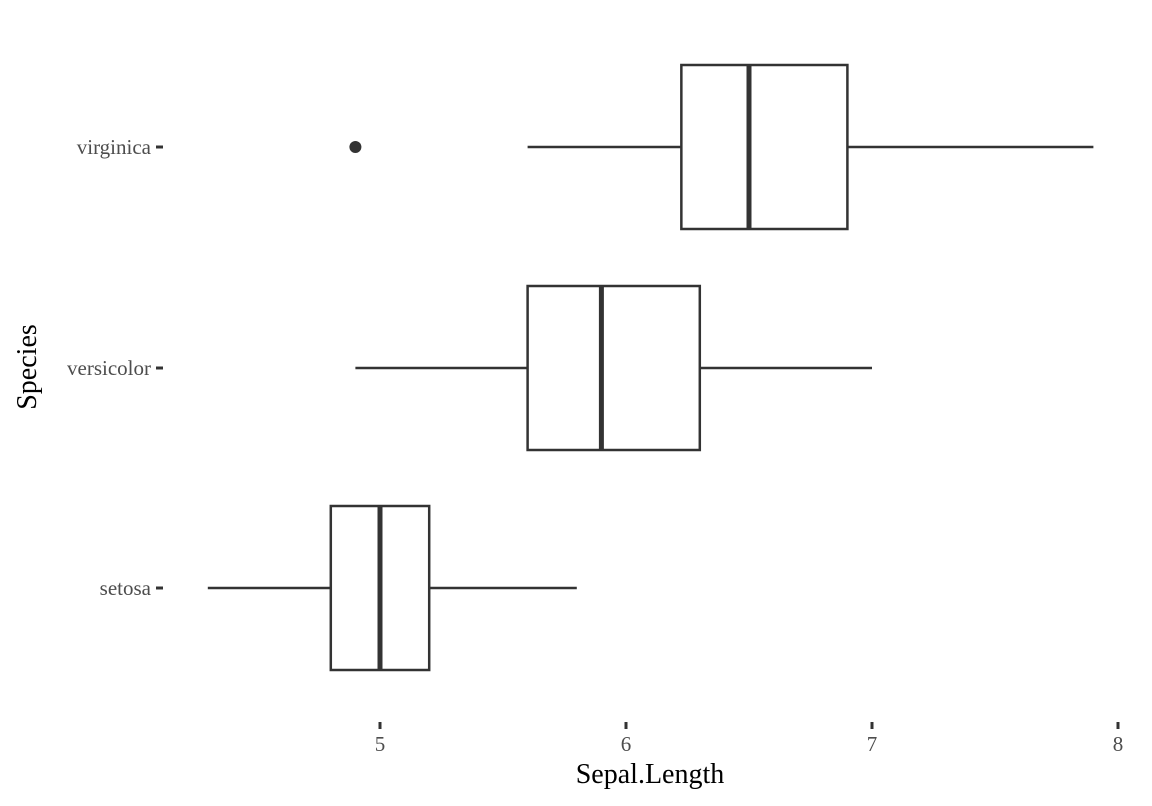 The height and width of the screenshot is (806, 1152). What do you see at coordinates (749, 739) in the screenshot?
I see `x-axis: 5 6 7 8` at bounding box center [749, 739].